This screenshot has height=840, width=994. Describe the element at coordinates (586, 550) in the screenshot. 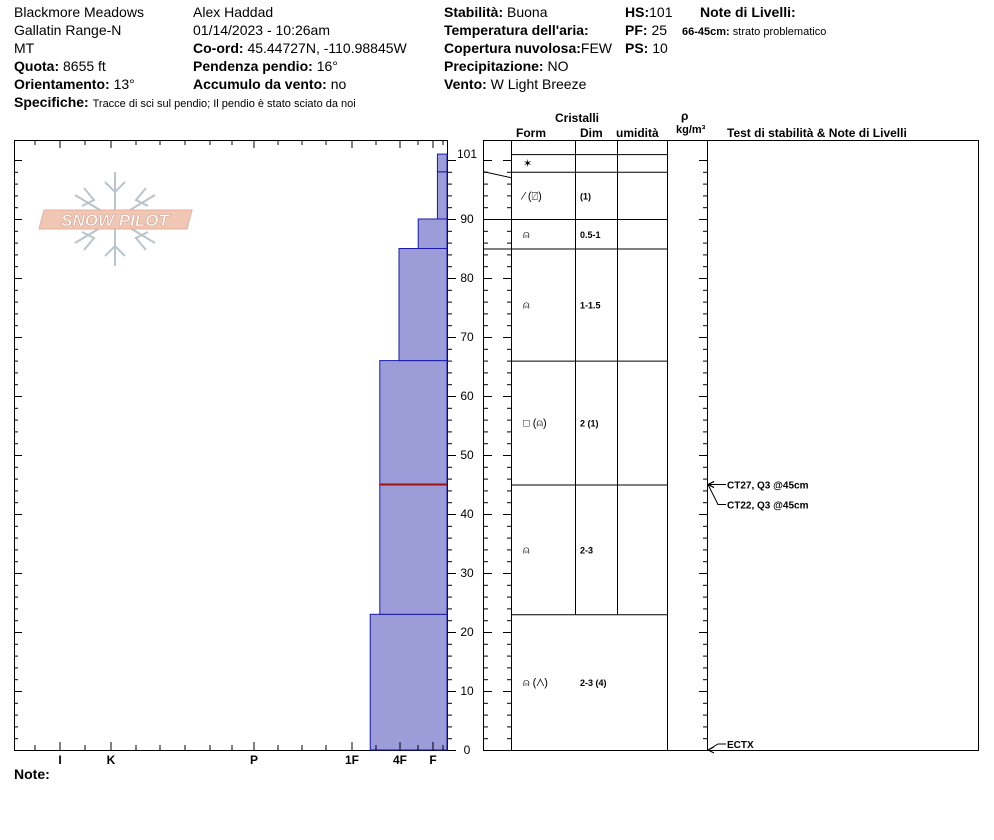

I see `crystal-size-label: 2-3` at that location.